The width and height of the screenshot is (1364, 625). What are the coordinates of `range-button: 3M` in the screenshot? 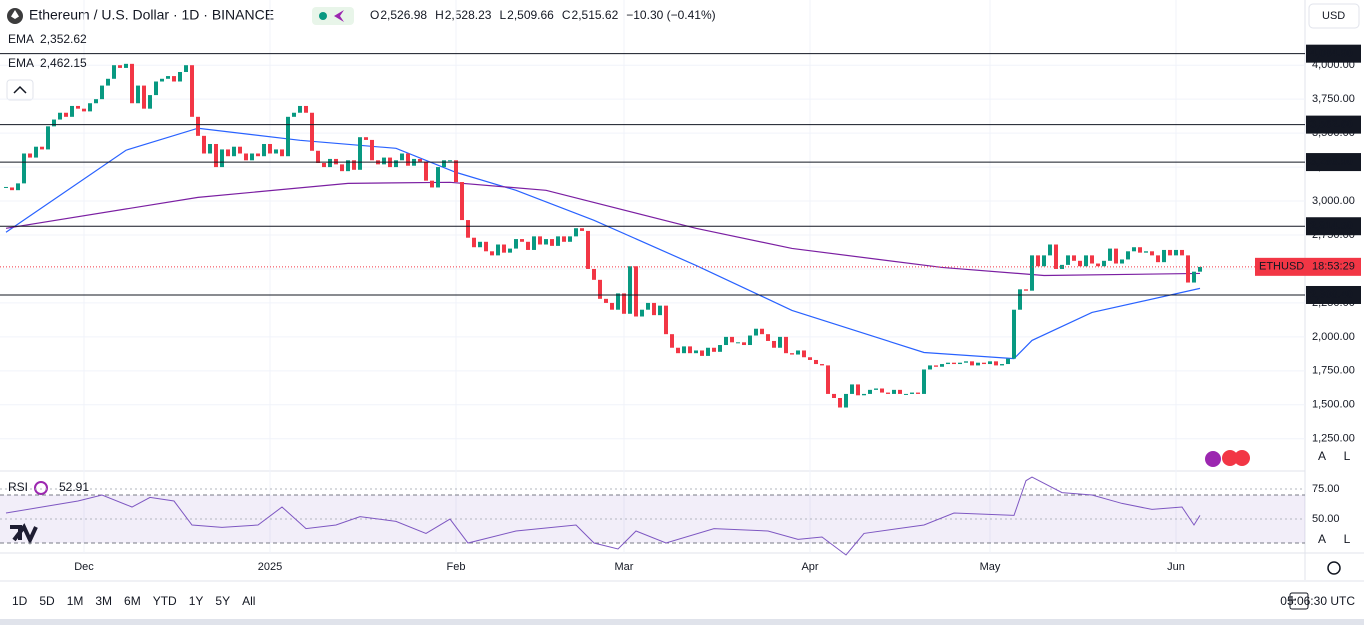 It's located at (103, 601).